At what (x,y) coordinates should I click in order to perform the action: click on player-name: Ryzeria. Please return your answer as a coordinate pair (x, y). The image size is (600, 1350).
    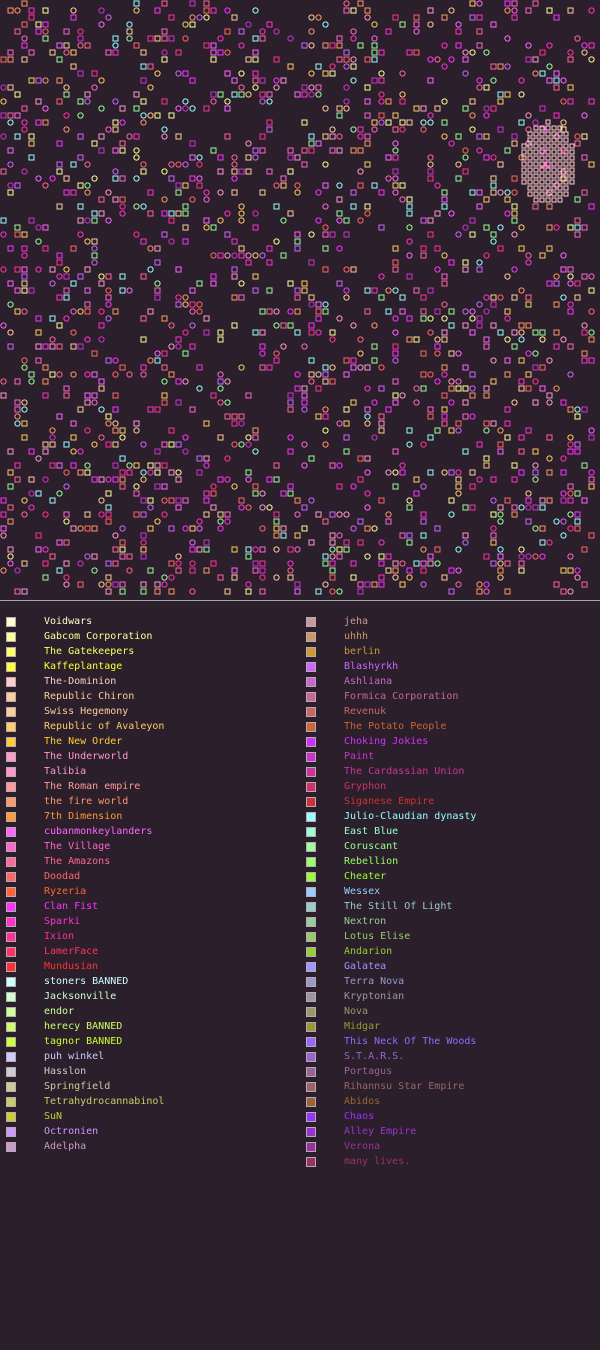
    Looking at the image, I should click on (65, 891).